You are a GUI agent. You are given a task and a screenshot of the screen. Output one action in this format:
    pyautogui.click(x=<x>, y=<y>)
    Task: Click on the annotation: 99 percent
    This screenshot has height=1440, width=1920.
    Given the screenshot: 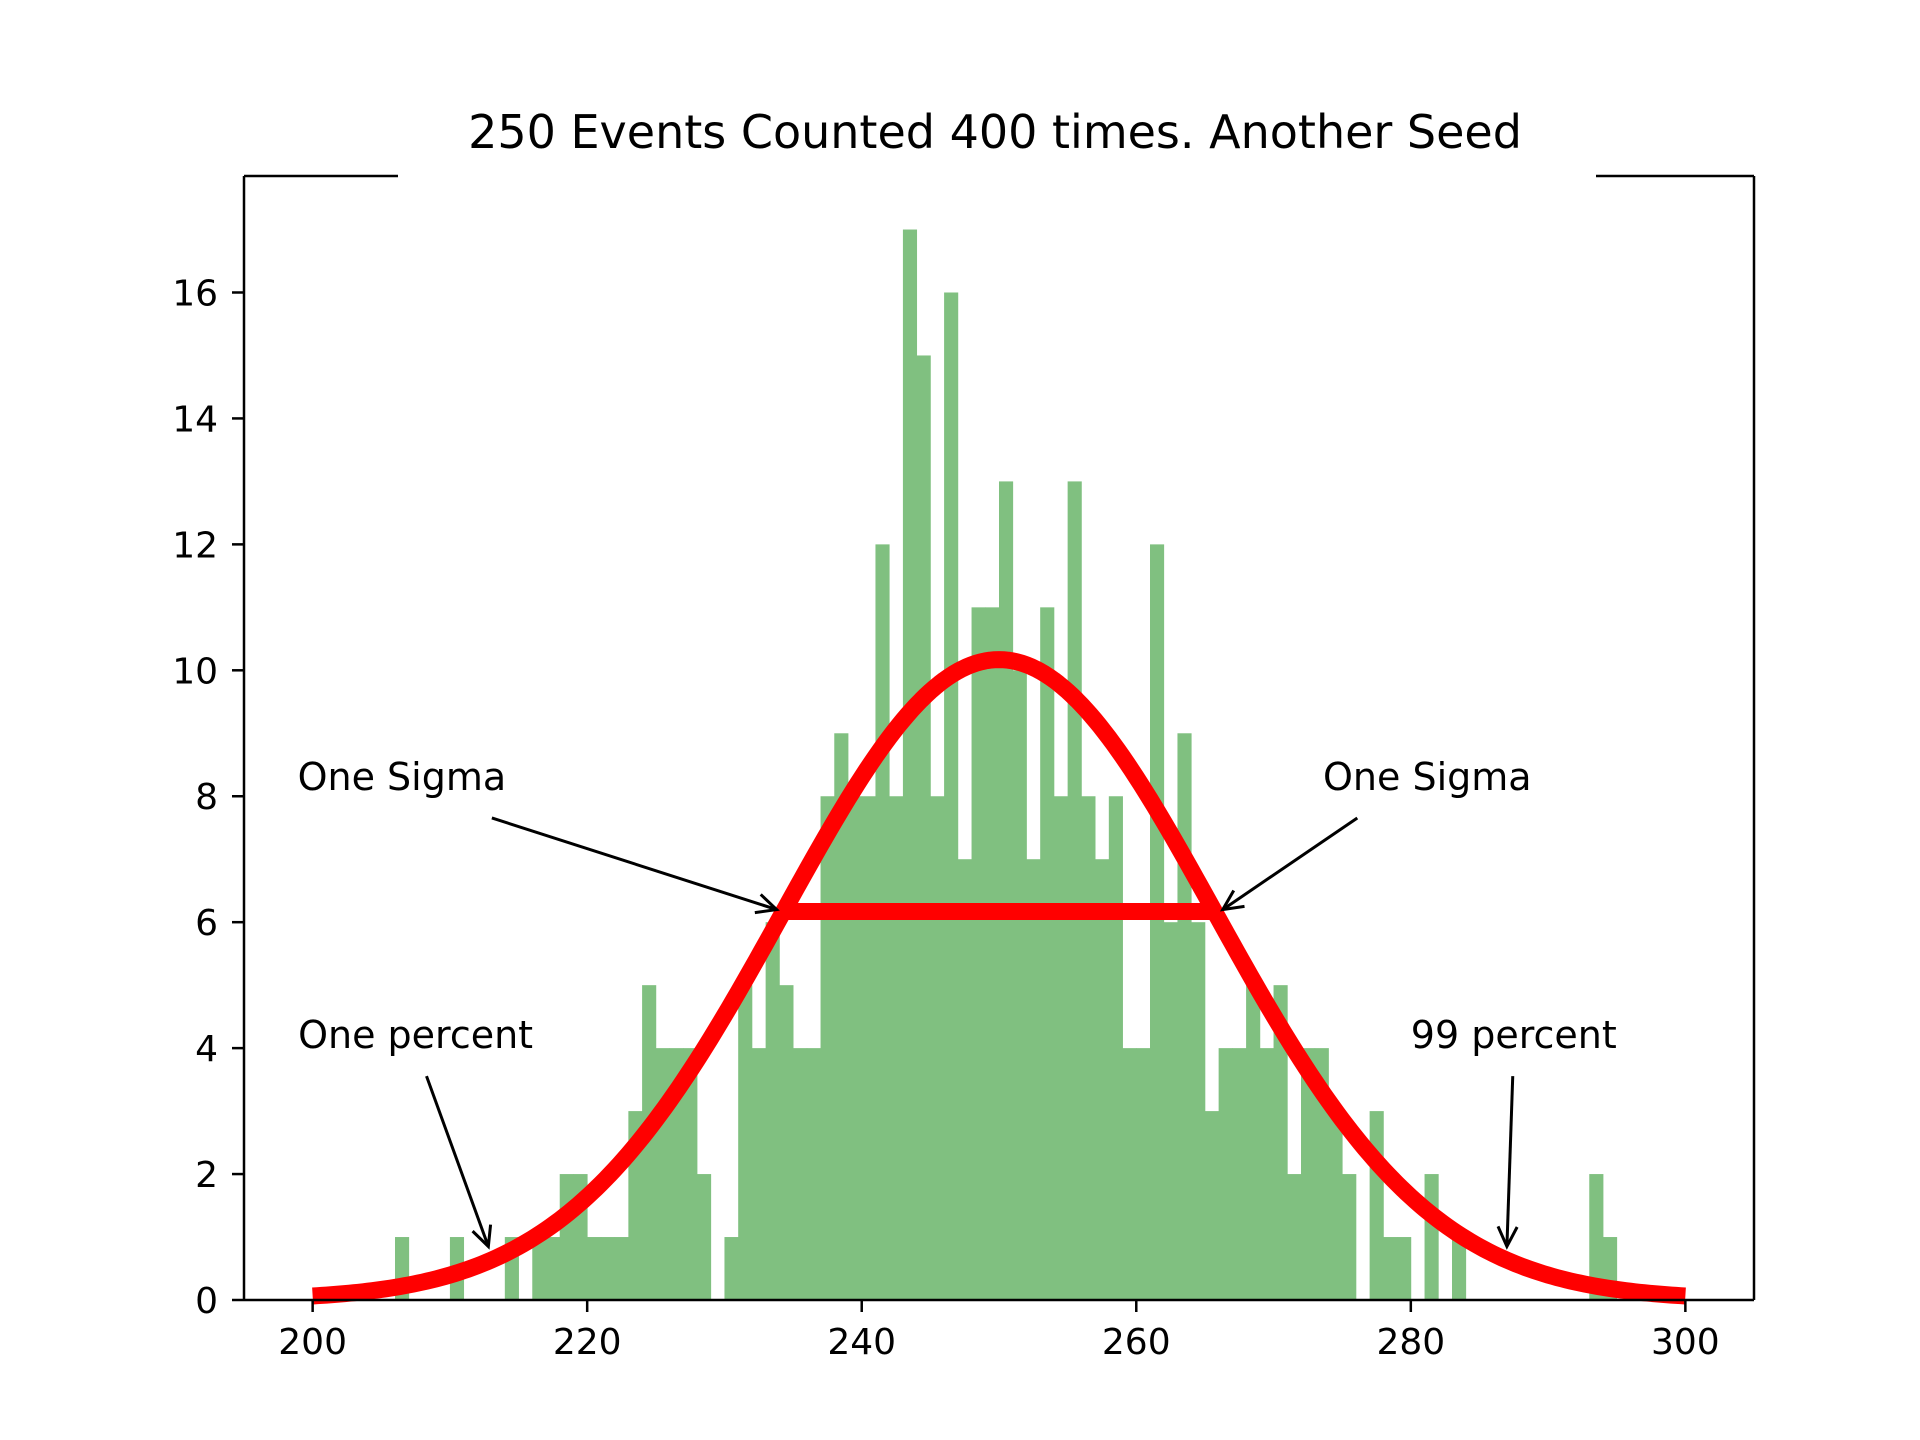 What is the action you would take?
    pyautogui.click(x=1514, y=1131)
    